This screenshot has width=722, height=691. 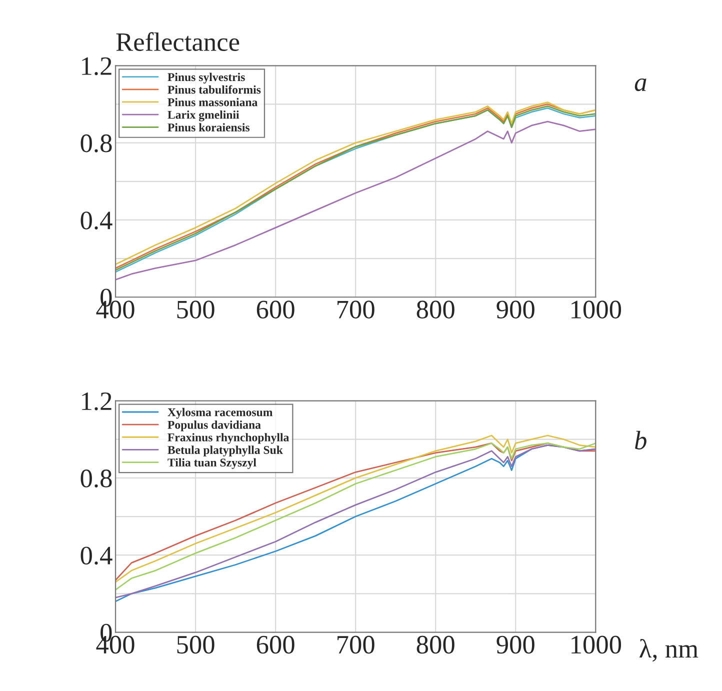 I want to click on legend-label: Larix gmelinii, so click(x=204, y=116).